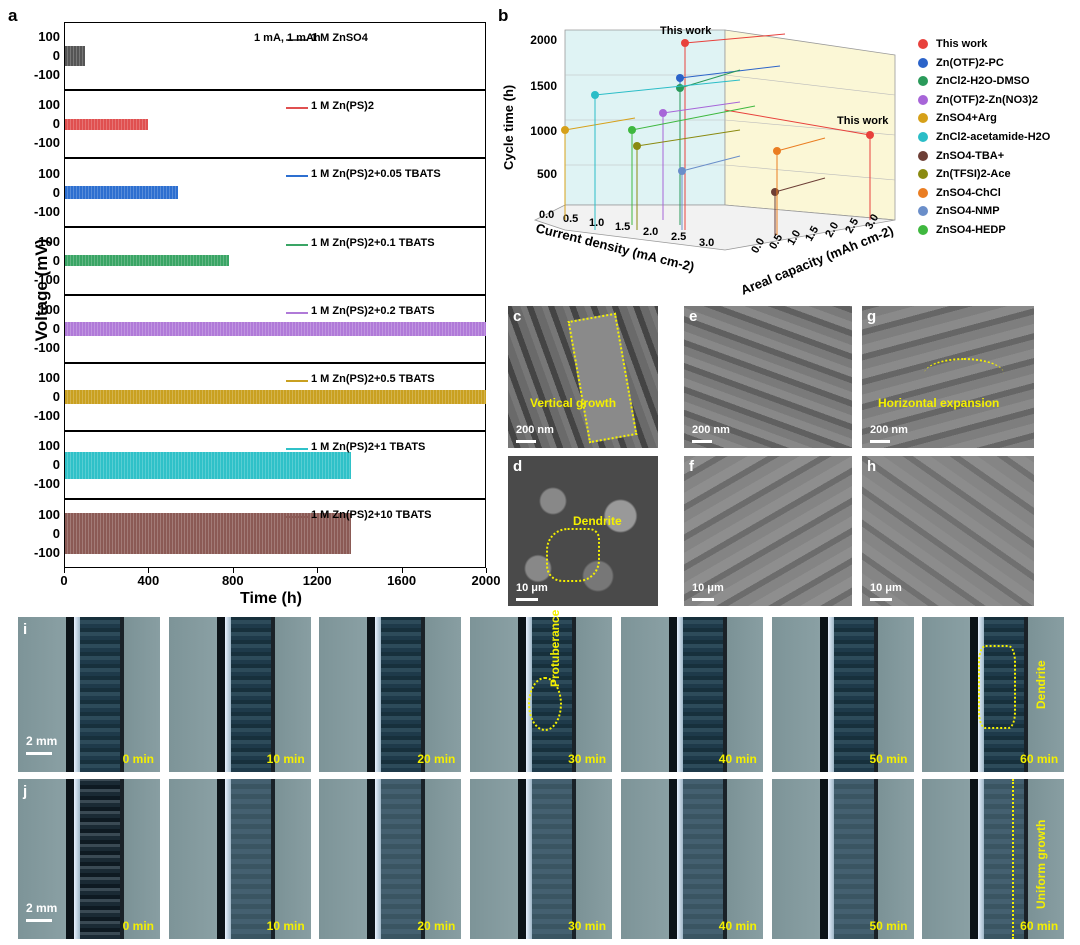  What do you see at coordinates (886, 588) in the screenshot?
I see `sem-h-scale: 10 μm` at bounding box center [886, 588].